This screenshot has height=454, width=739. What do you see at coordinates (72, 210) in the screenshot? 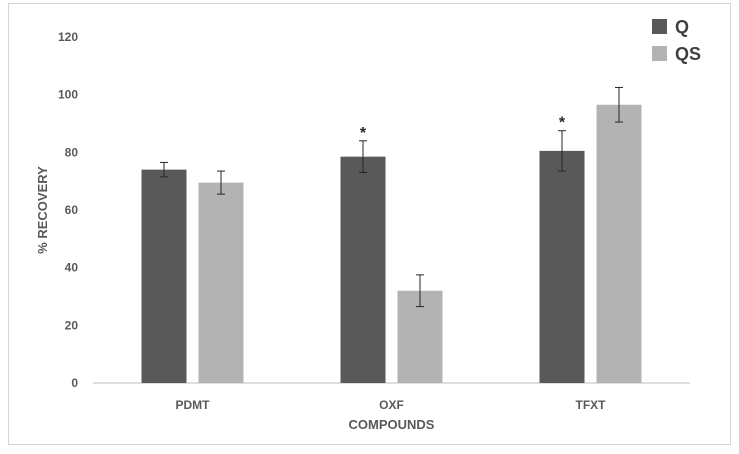
I see `y-tick-label: 60` at bounding box center [72, 210].